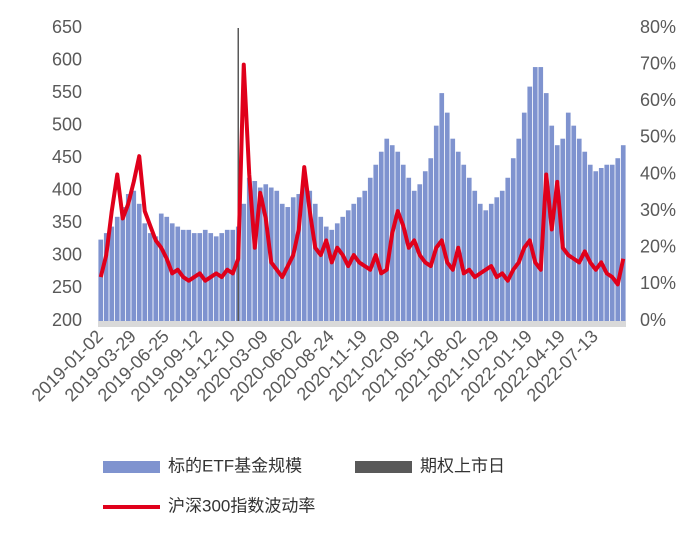 The image size is (699, 536). I want to click on y2-tick-label: 10%, so click(658, 283).